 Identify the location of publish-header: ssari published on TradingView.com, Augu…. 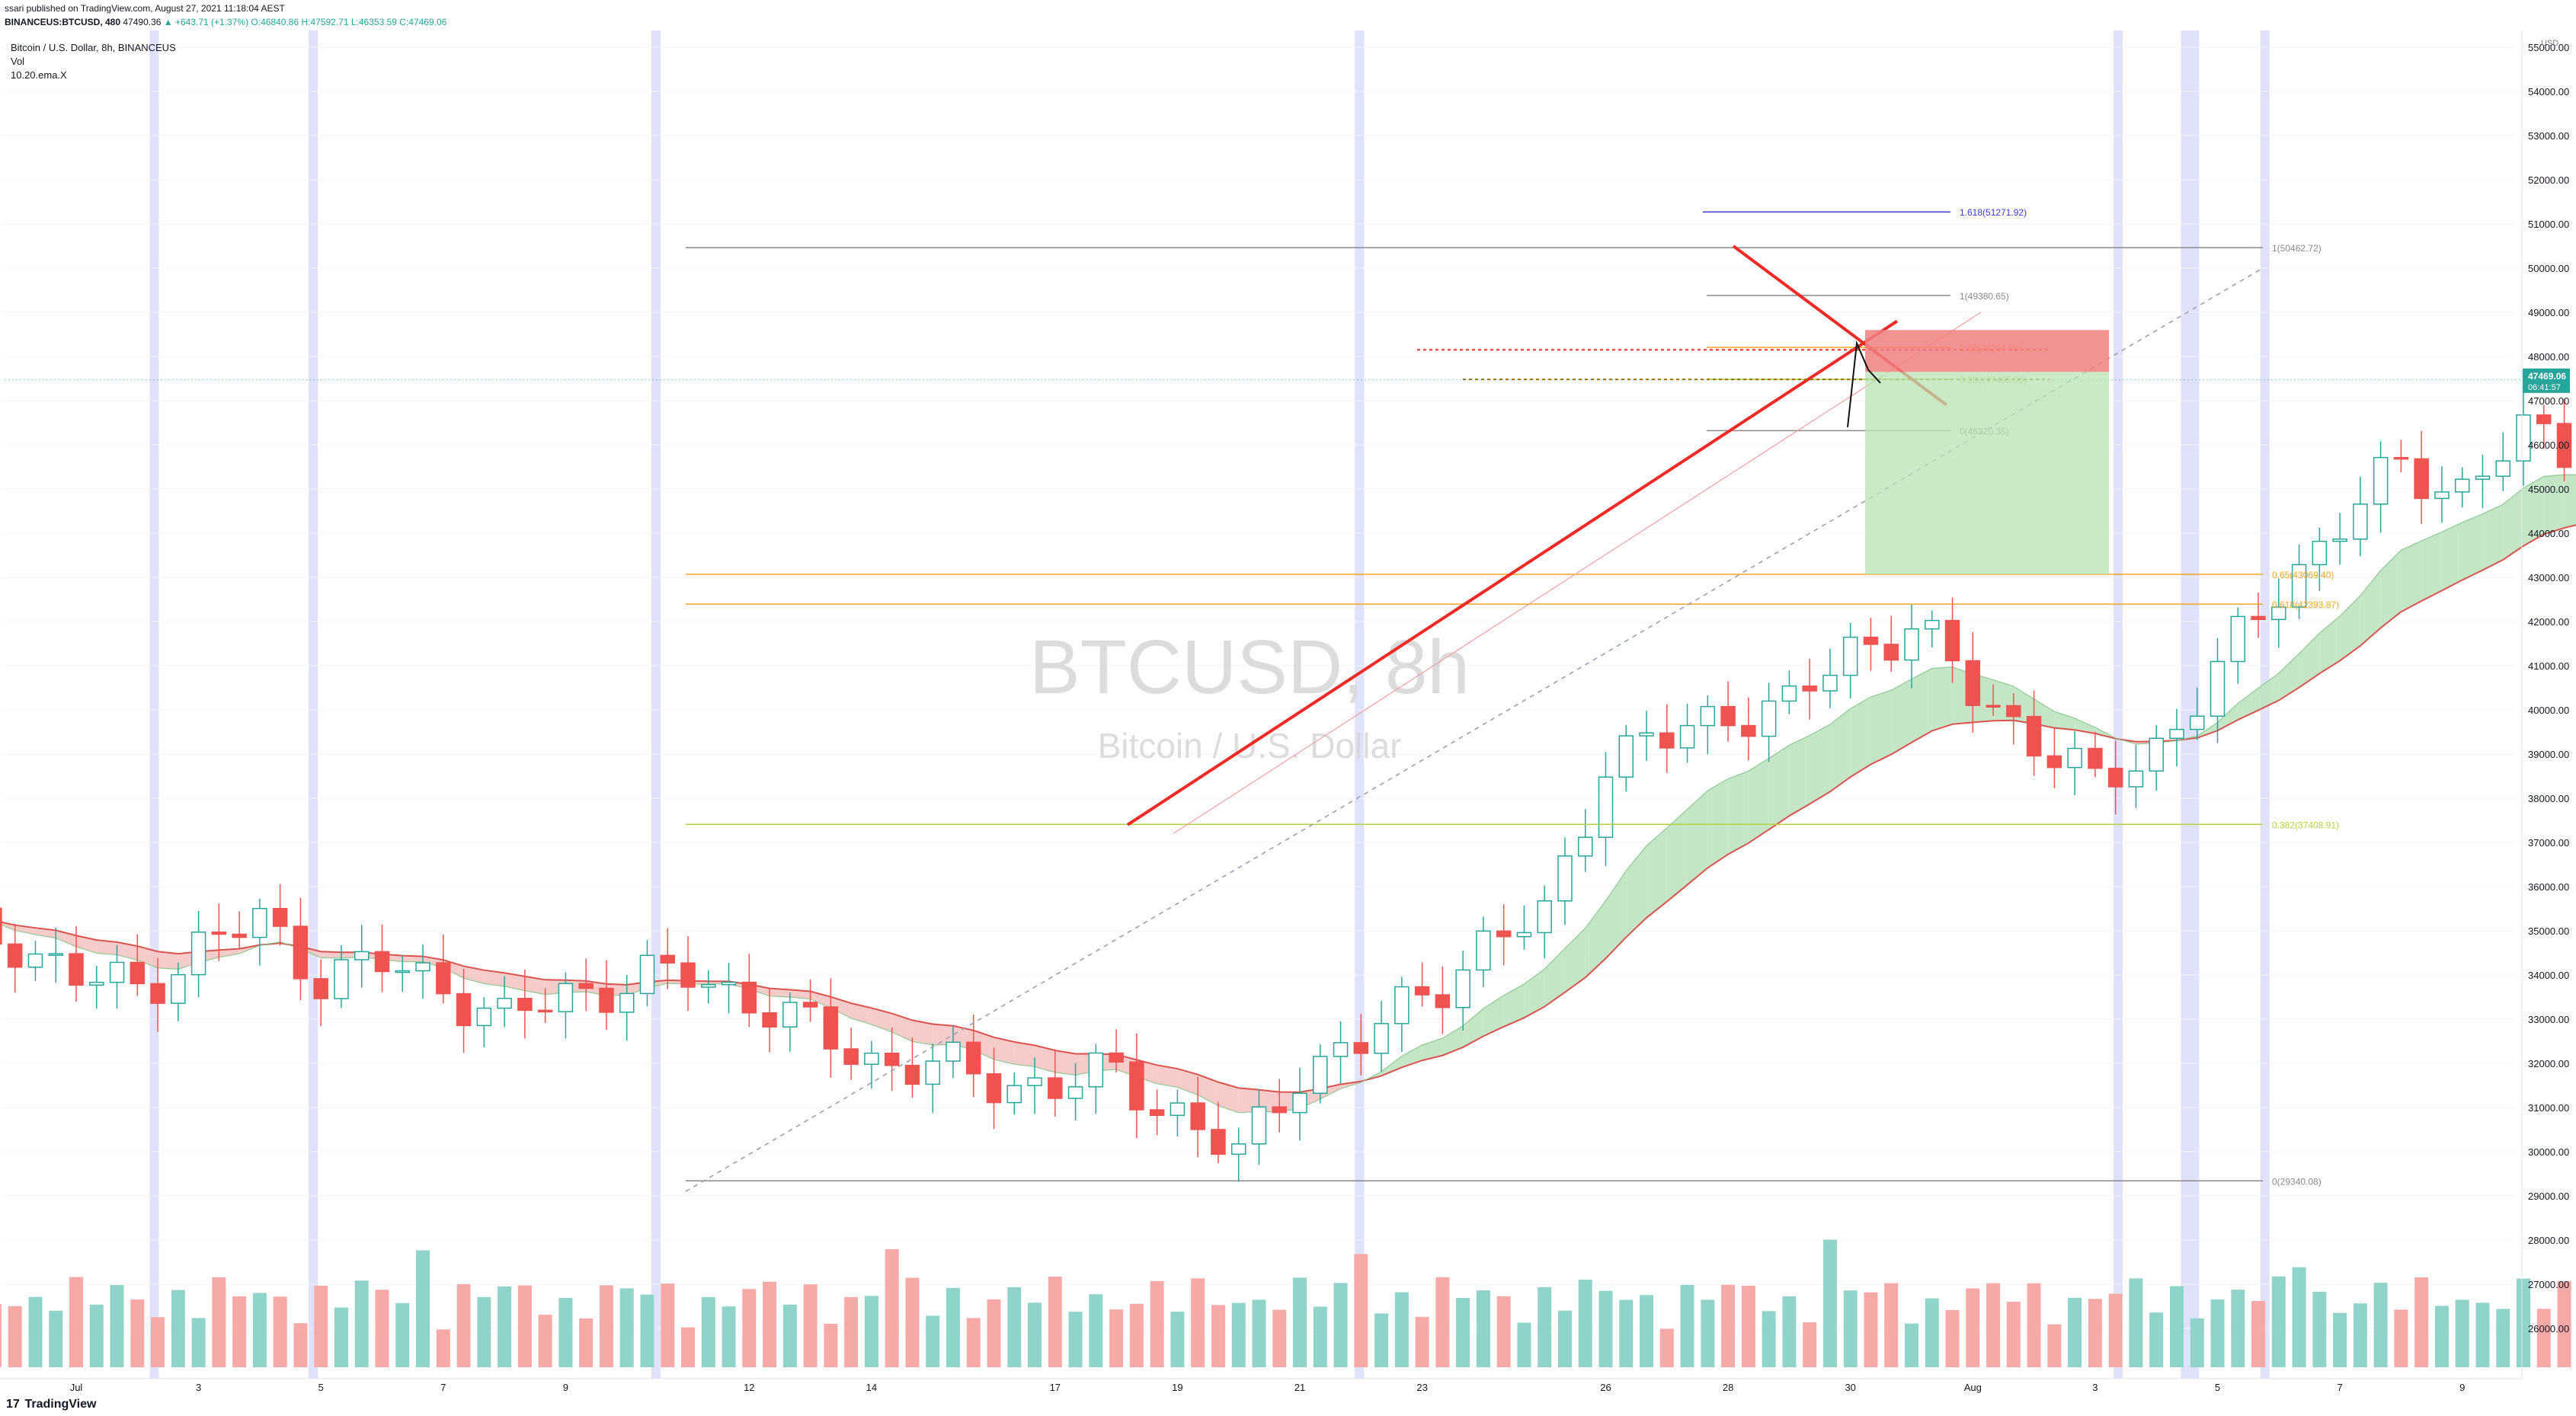
(1288, 15).